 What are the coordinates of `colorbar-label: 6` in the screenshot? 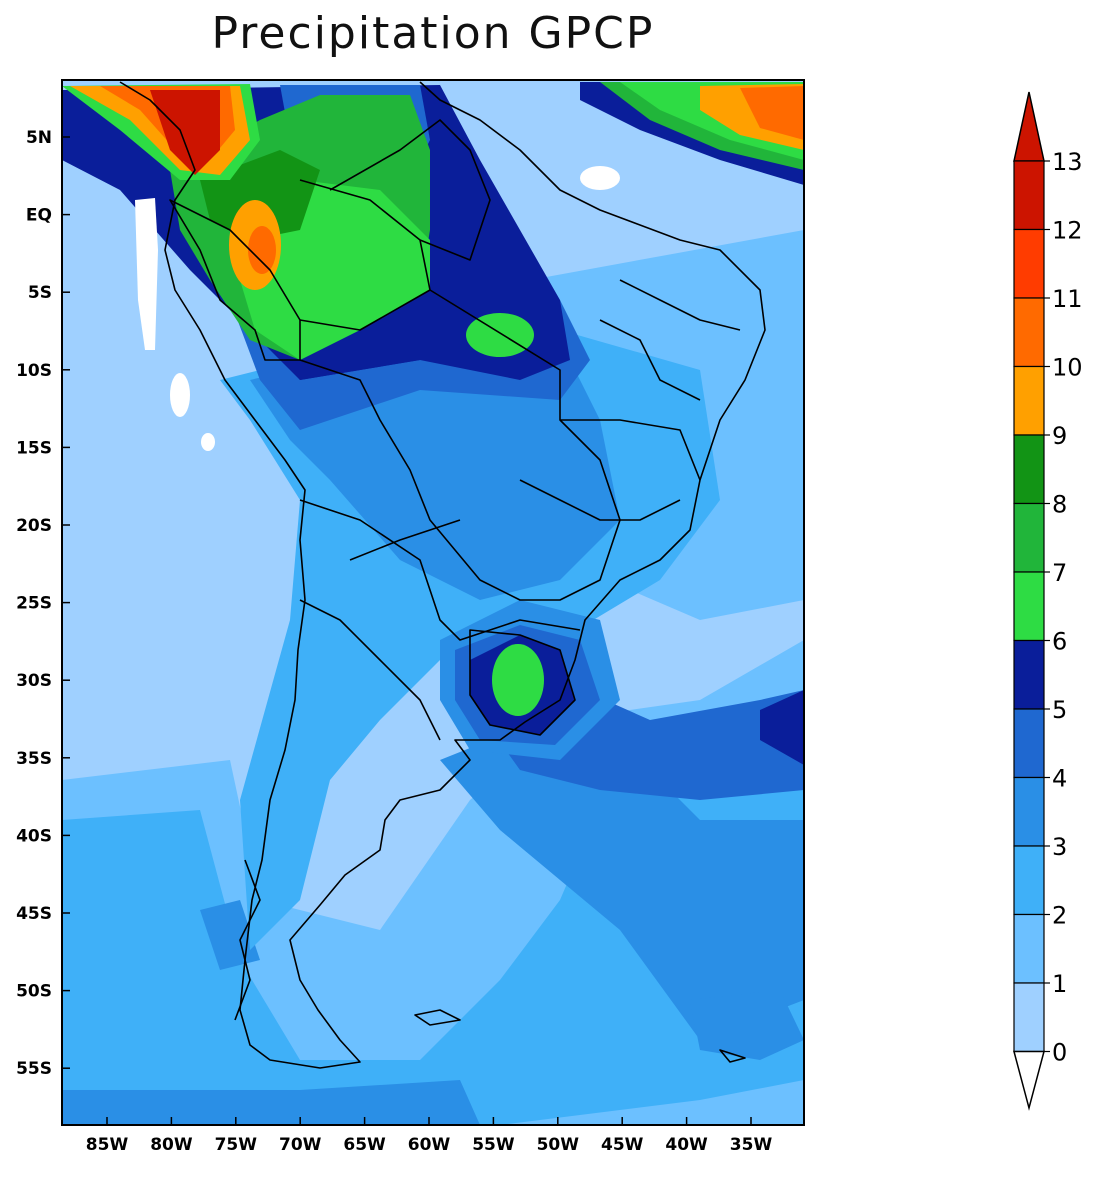 It's located at (1059, 642).